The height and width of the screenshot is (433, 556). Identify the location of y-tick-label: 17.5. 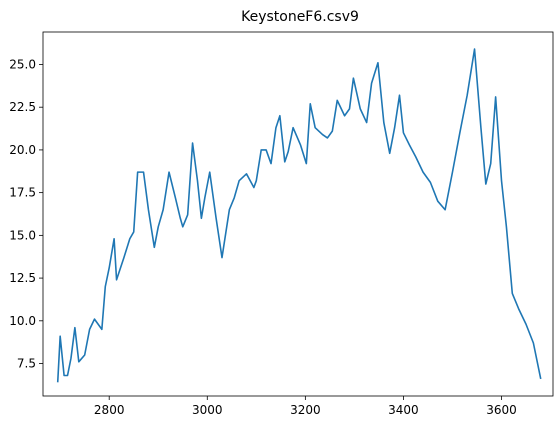
(22, 193).